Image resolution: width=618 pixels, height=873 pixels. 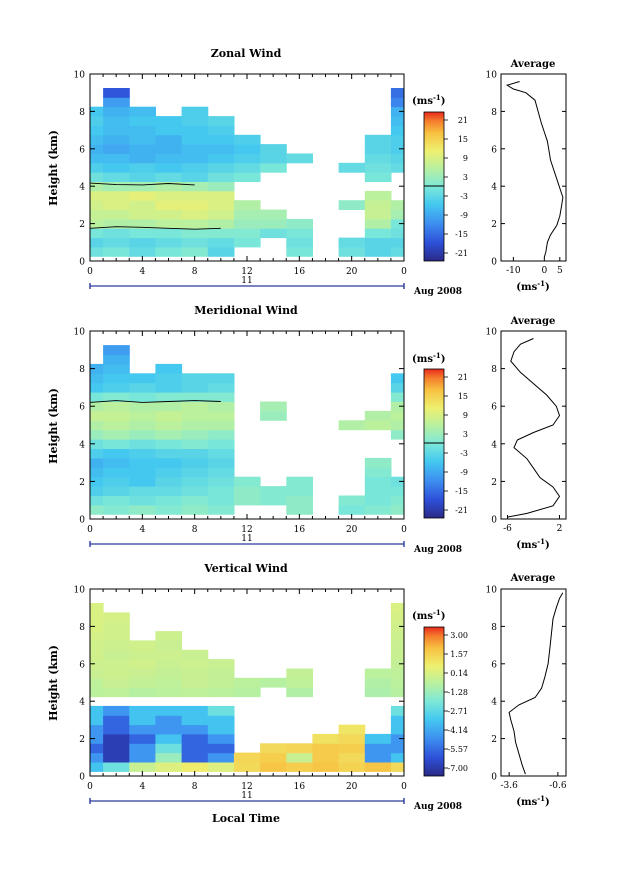 What do you see at coordinates (82, 703) in the screenshot?
I see `y-tick-label: 4` at bounding box center [82, 703].